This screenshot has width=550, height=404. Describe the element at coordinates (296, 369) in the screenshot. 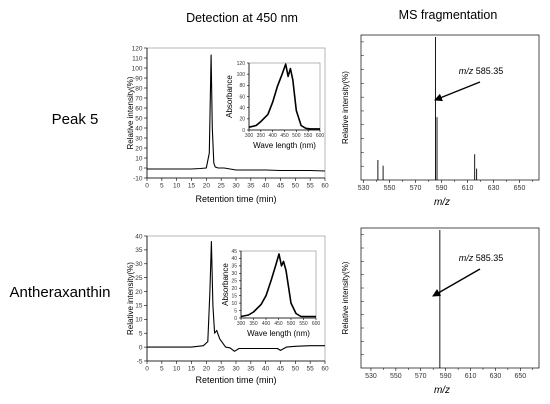

I see `x-tick-label: 50` at that location.